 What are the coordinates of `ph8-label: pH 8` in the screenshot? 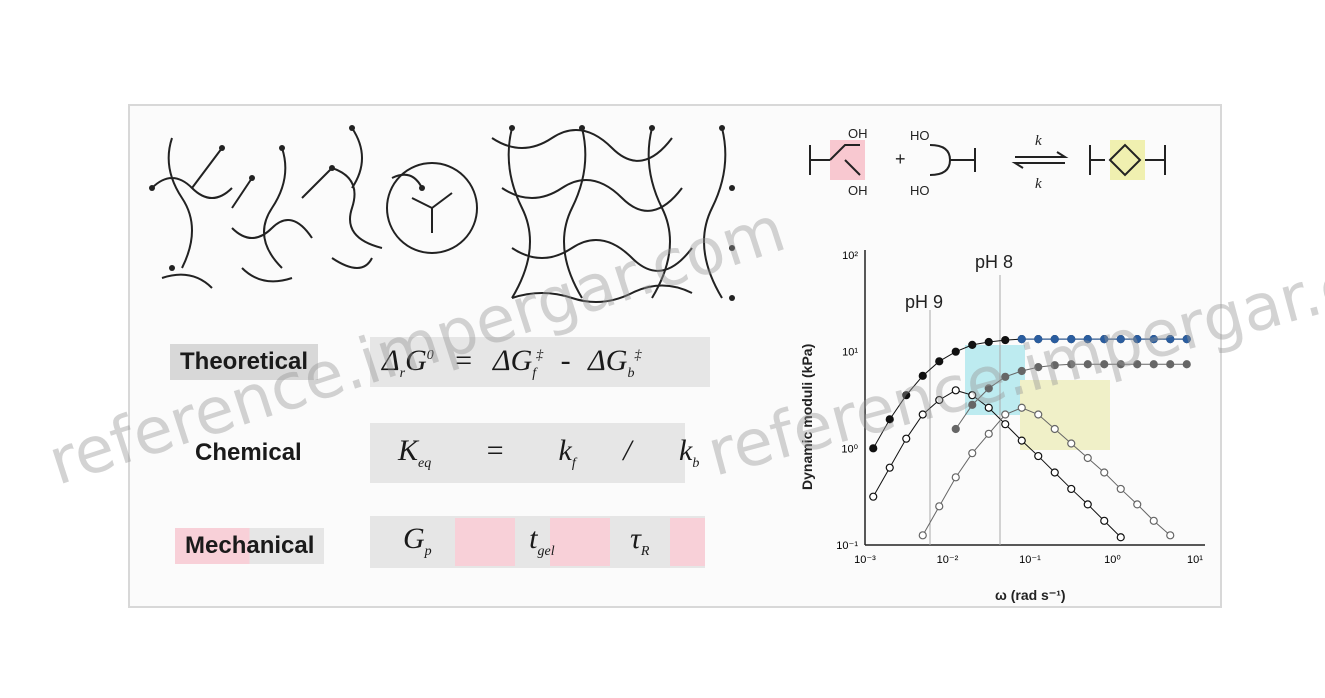 It's located at (994, 262).